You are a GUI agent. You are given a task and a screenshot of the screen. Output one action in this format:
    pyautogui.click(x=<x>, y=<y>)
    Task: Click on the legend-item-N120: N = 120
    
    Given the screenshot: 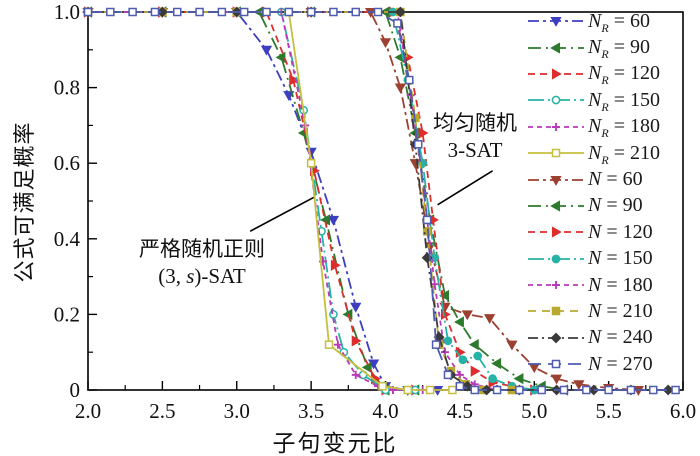 What is the action you would take?
    pyautogui.click(x=593, y=232)
    